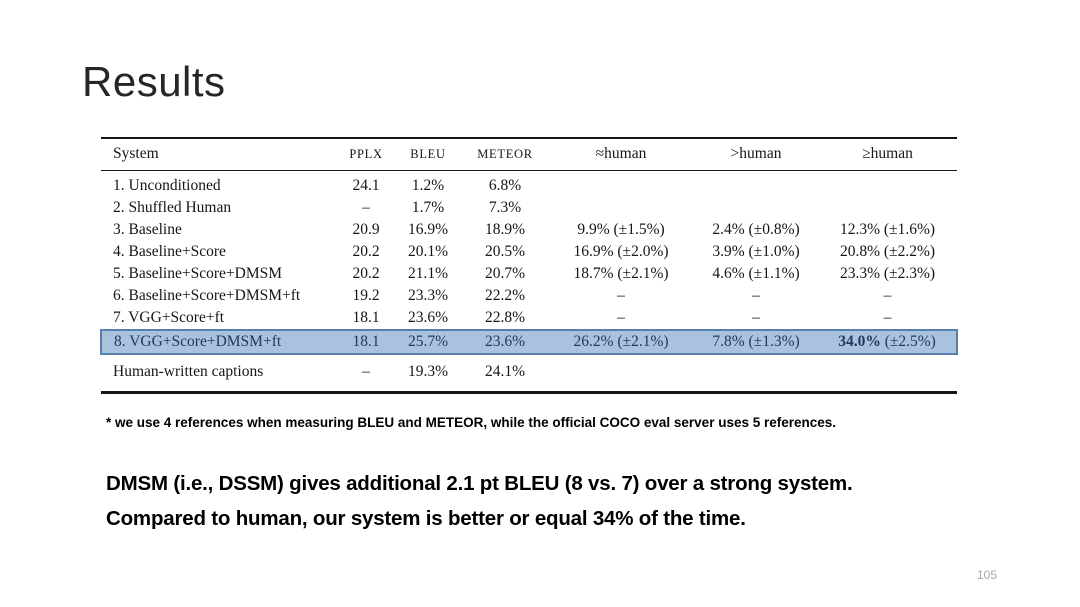  Describe the element at coordinates (887, 251) in the screenshot. I see `cell-geq-human: 20.8% (±2.2%)` at that location.